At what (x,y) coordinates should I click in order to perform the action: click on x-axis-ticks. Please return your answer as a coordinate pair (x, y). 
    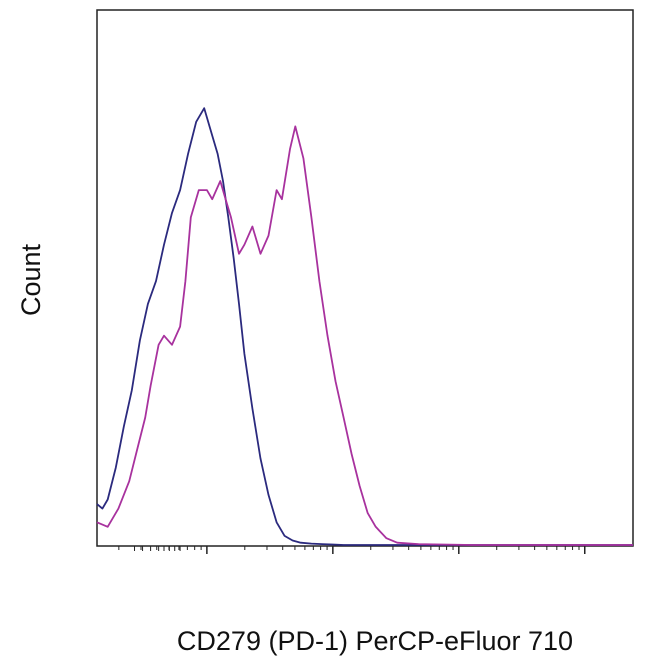
    Looking at the image, I should click on (352, 550).